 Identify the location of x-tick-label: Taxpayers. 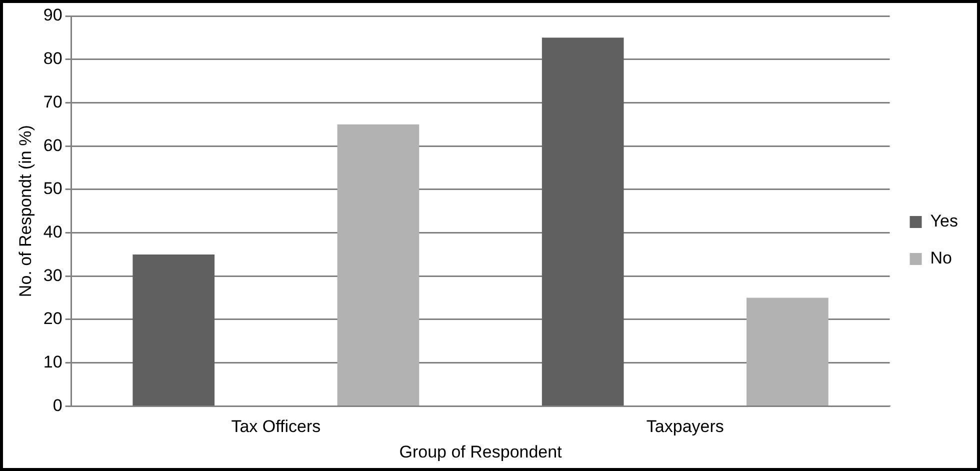
(685, 426).